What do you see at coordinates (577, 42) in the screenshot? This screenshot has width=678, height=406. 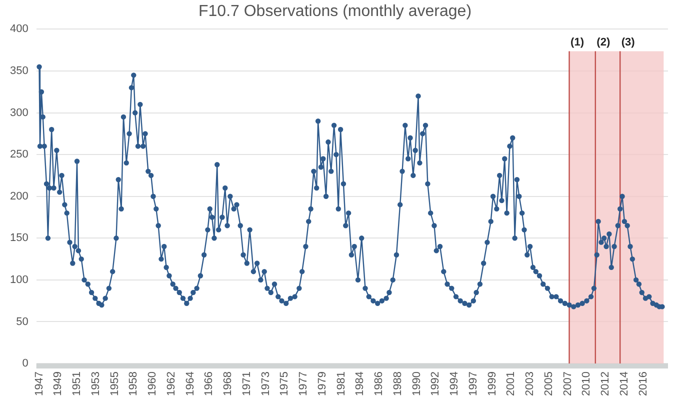 I see `ref-line-label: (1)` at bounding box center [577, 42].